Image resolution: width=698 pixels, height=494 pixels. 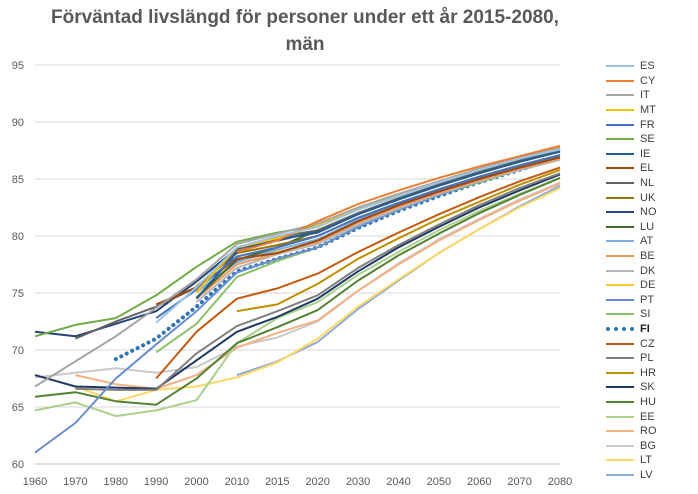 I want to click on x-tick-label: 1970, so click(x=75, y=482).